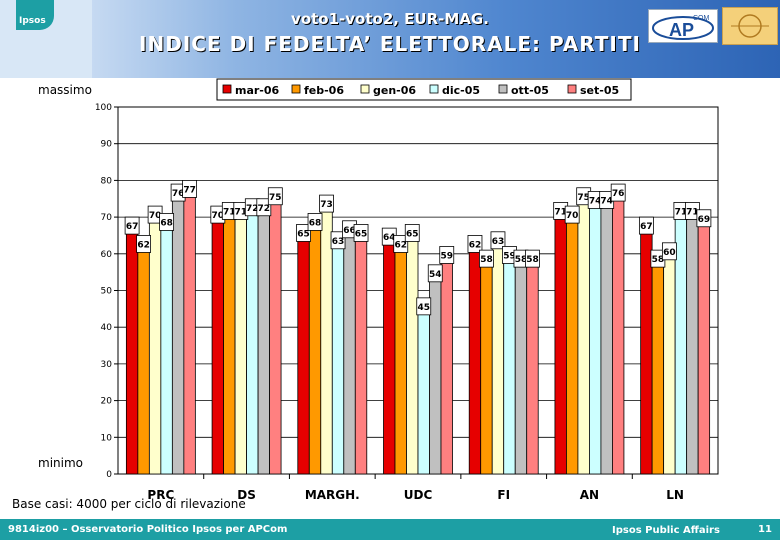 The image size is (780, 540). What do you see at coordinates (107, 218) in the screenshot?
I see `y-tick-label: 70` at bounding box center [107, 218].